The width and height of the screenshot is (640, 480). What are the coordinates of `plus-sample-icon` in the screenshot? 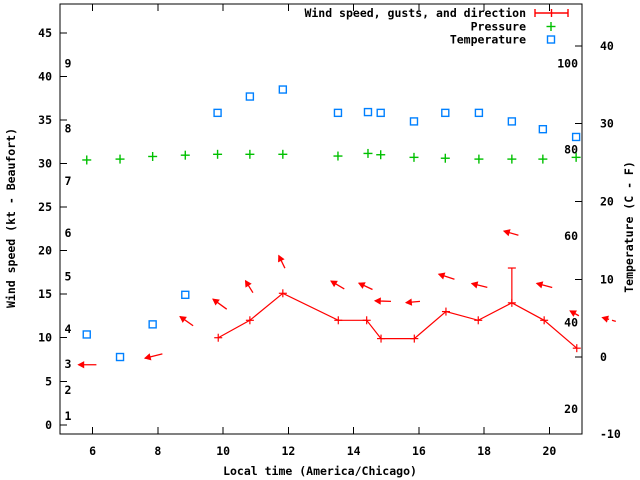 It's located at (551, 26).